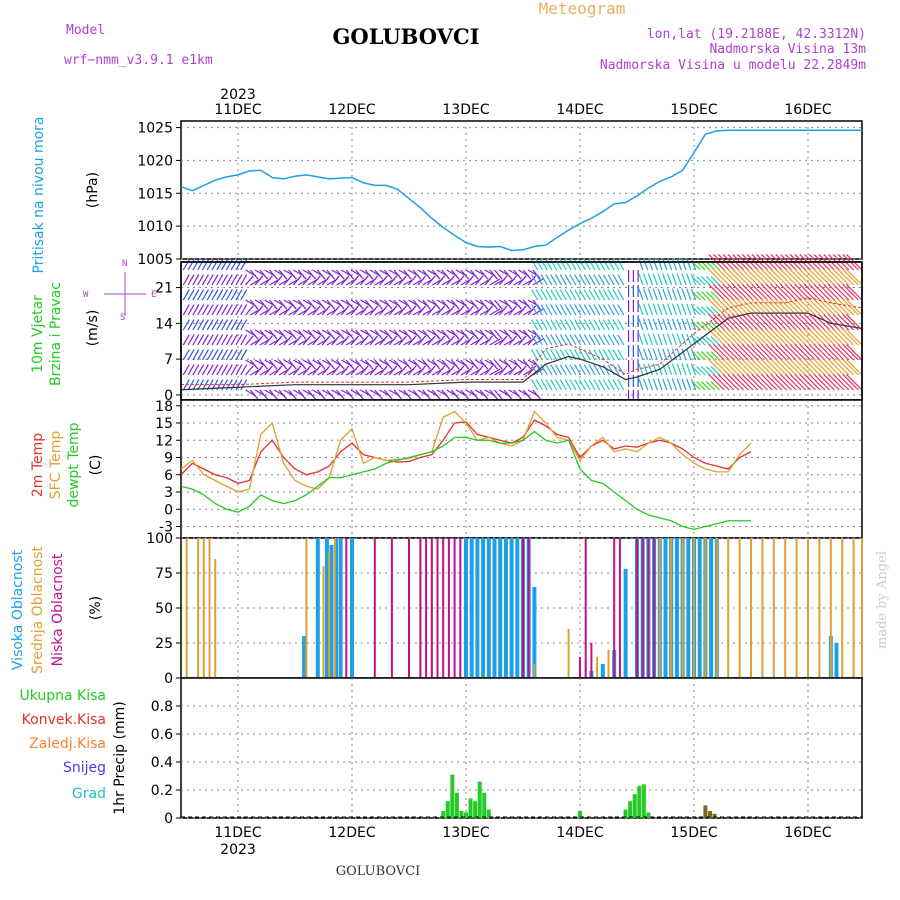 This screenshot has height=900, width=900. Describe the element at coordinates (521, 351) in the screenshot. I see `wind-speed-line` at that location.